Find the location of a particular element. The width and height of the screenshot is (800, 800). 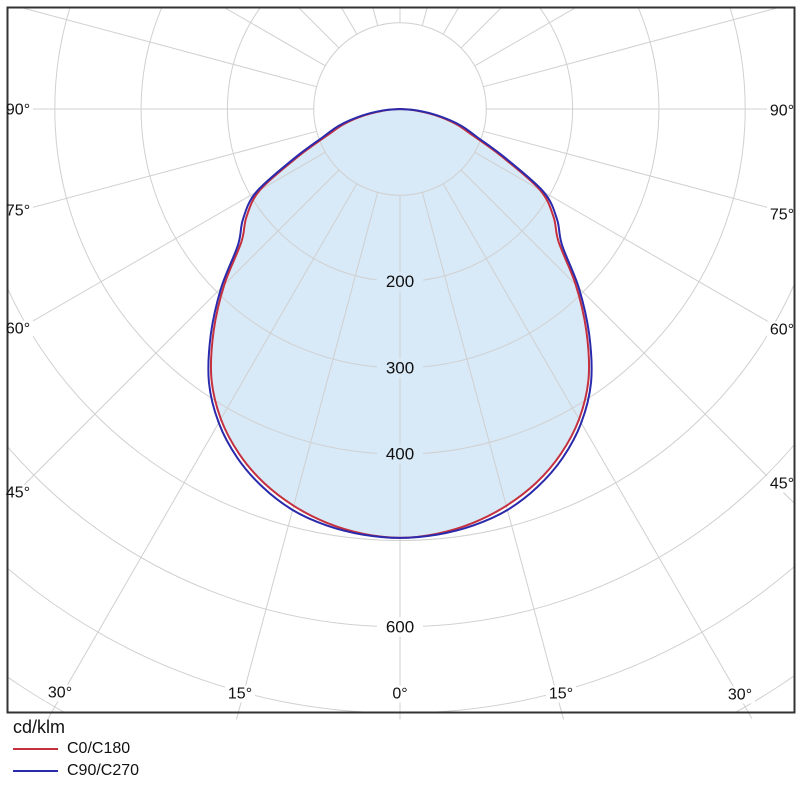

grid-ray-195deg is located at coordinates (375, 16).